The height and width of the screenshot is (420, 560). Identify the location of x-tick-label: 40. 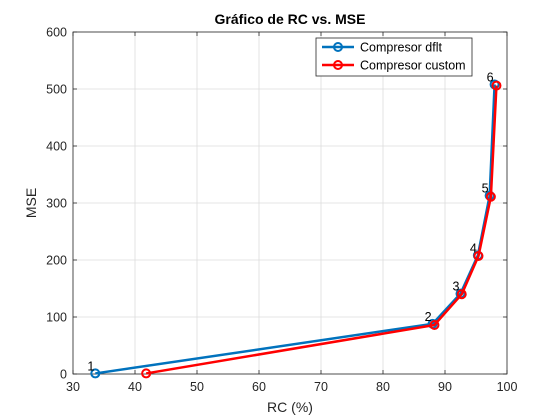
(135, 387).